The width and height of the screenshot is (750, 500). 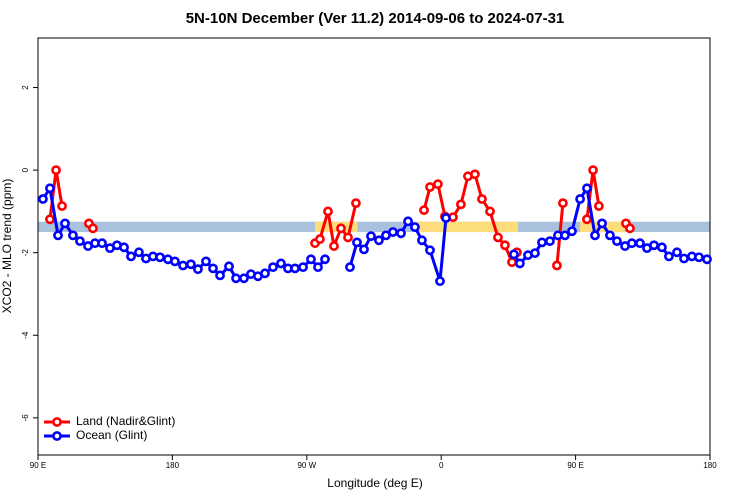 I want to click on y-tick-label: 2, so click(x=25, y=87).